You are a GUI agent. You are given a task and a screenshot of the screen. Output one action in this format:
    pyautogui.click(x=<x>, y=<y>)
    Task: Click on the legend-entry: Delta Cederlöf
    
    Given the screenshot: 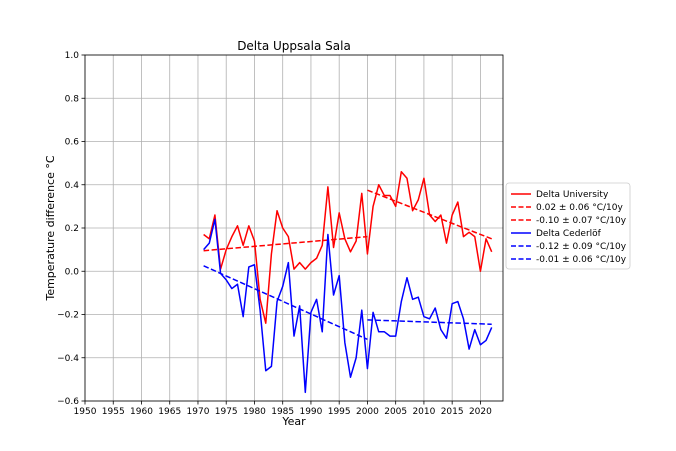 What is the action you would take?
    pyautogui.click(x=569, y=234)
    